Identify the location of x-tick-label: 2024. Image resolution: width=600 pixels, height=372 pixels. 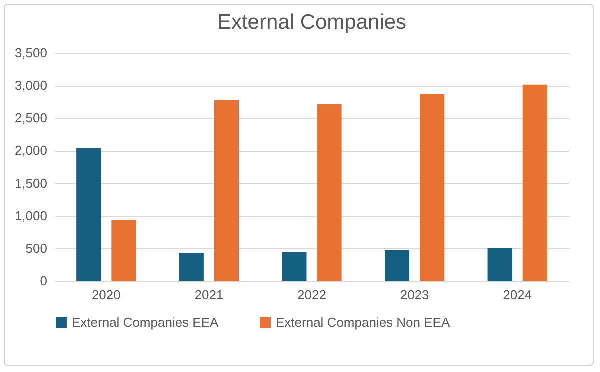
(517, 295).